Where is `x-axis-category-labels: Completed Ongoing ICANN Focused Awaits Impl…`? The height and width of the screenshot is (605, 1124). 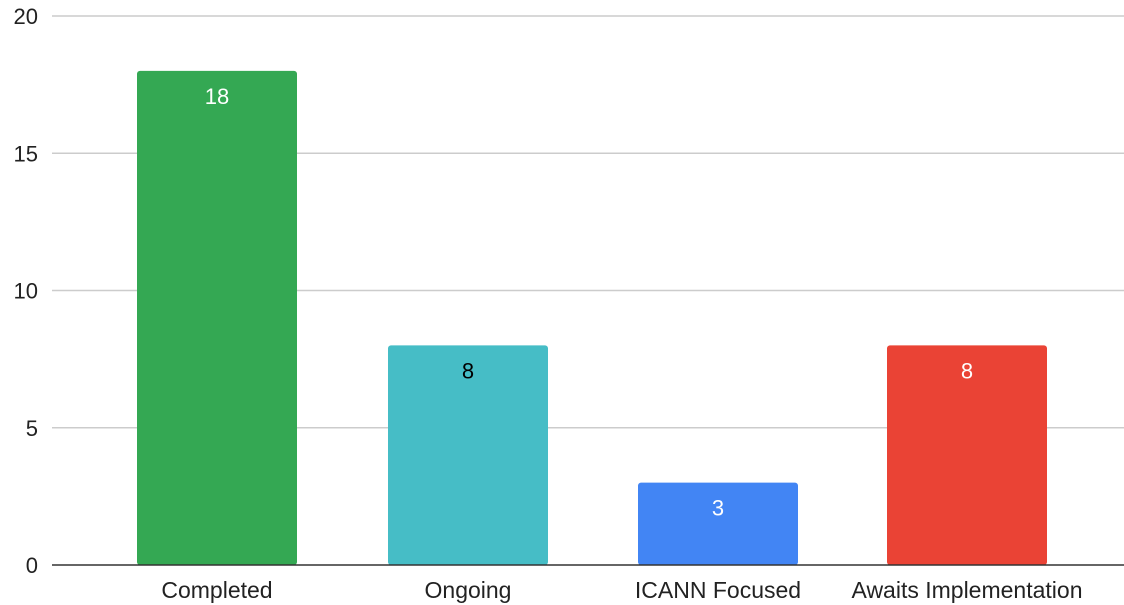 x-axis-category-labels: Completed Ongoing ICANN Focused Awaits Impl… is located at coordinates (621, 590).